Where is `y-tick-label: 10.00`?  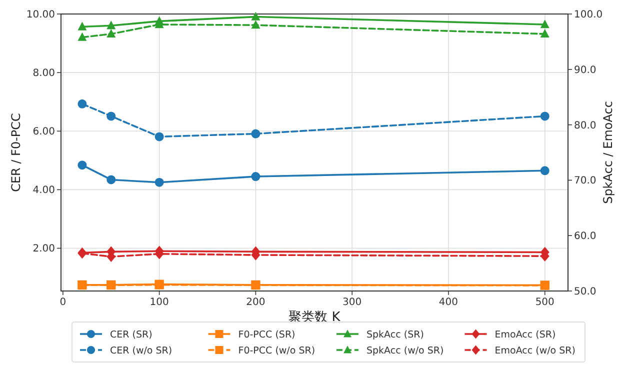
y-tick-label: 10.00 is located at coordinates (40, 15).